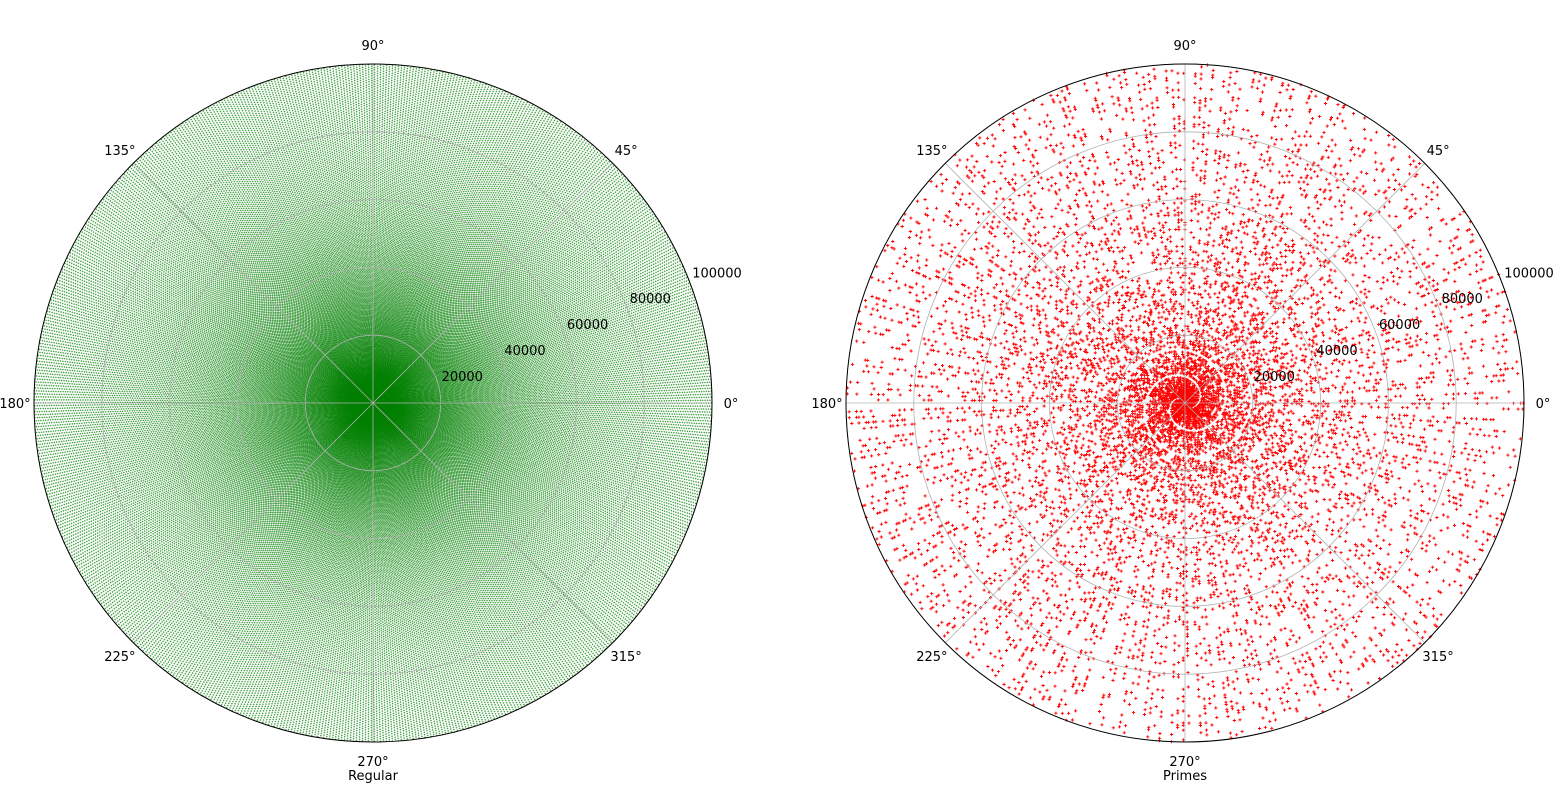 The width and height of the screenshot is (1556, 796). I want to click on axis-label-primes: Primes, so click(1185, 776).